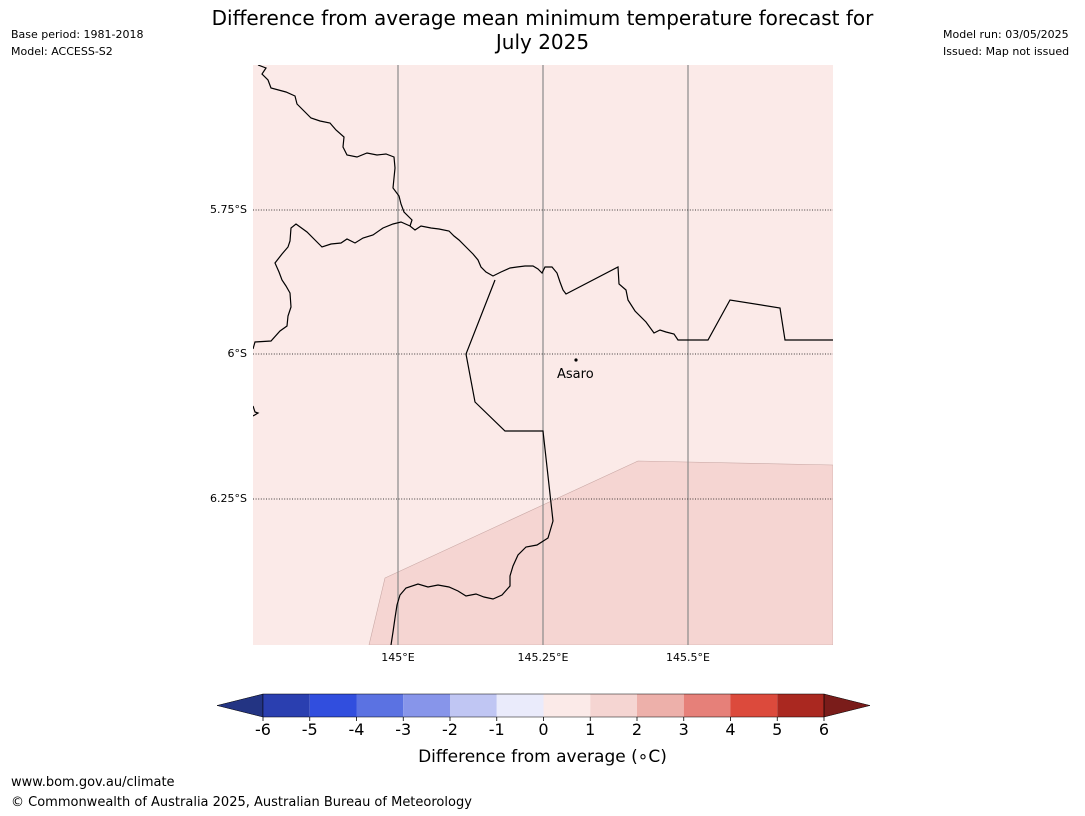 The image size is (1085, 816). Describe the element at coordinates (542, 42) in the screenshot. I see `title-line-2: July 2025` at that location.